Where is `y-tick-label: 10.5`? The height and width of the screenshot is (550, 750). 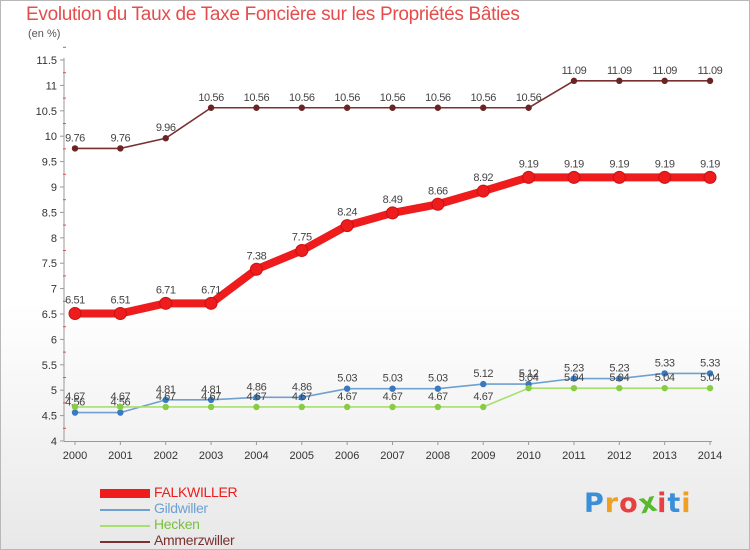 y-tick-label: 10.5 is located at coordinates (46, 112).